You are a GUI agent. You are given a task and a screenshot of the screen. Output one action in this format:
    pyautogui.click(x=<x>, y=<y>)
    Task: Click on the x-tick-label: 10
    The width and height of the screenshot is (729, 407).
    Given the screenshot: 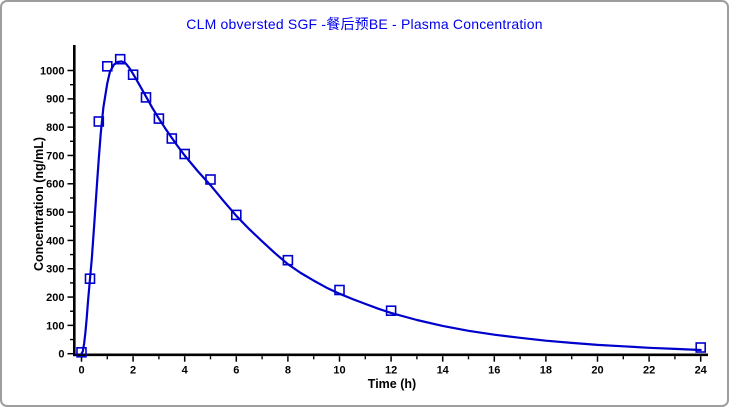 What is the action you would take?
    pyautogui.click(x=339, y=371)
    